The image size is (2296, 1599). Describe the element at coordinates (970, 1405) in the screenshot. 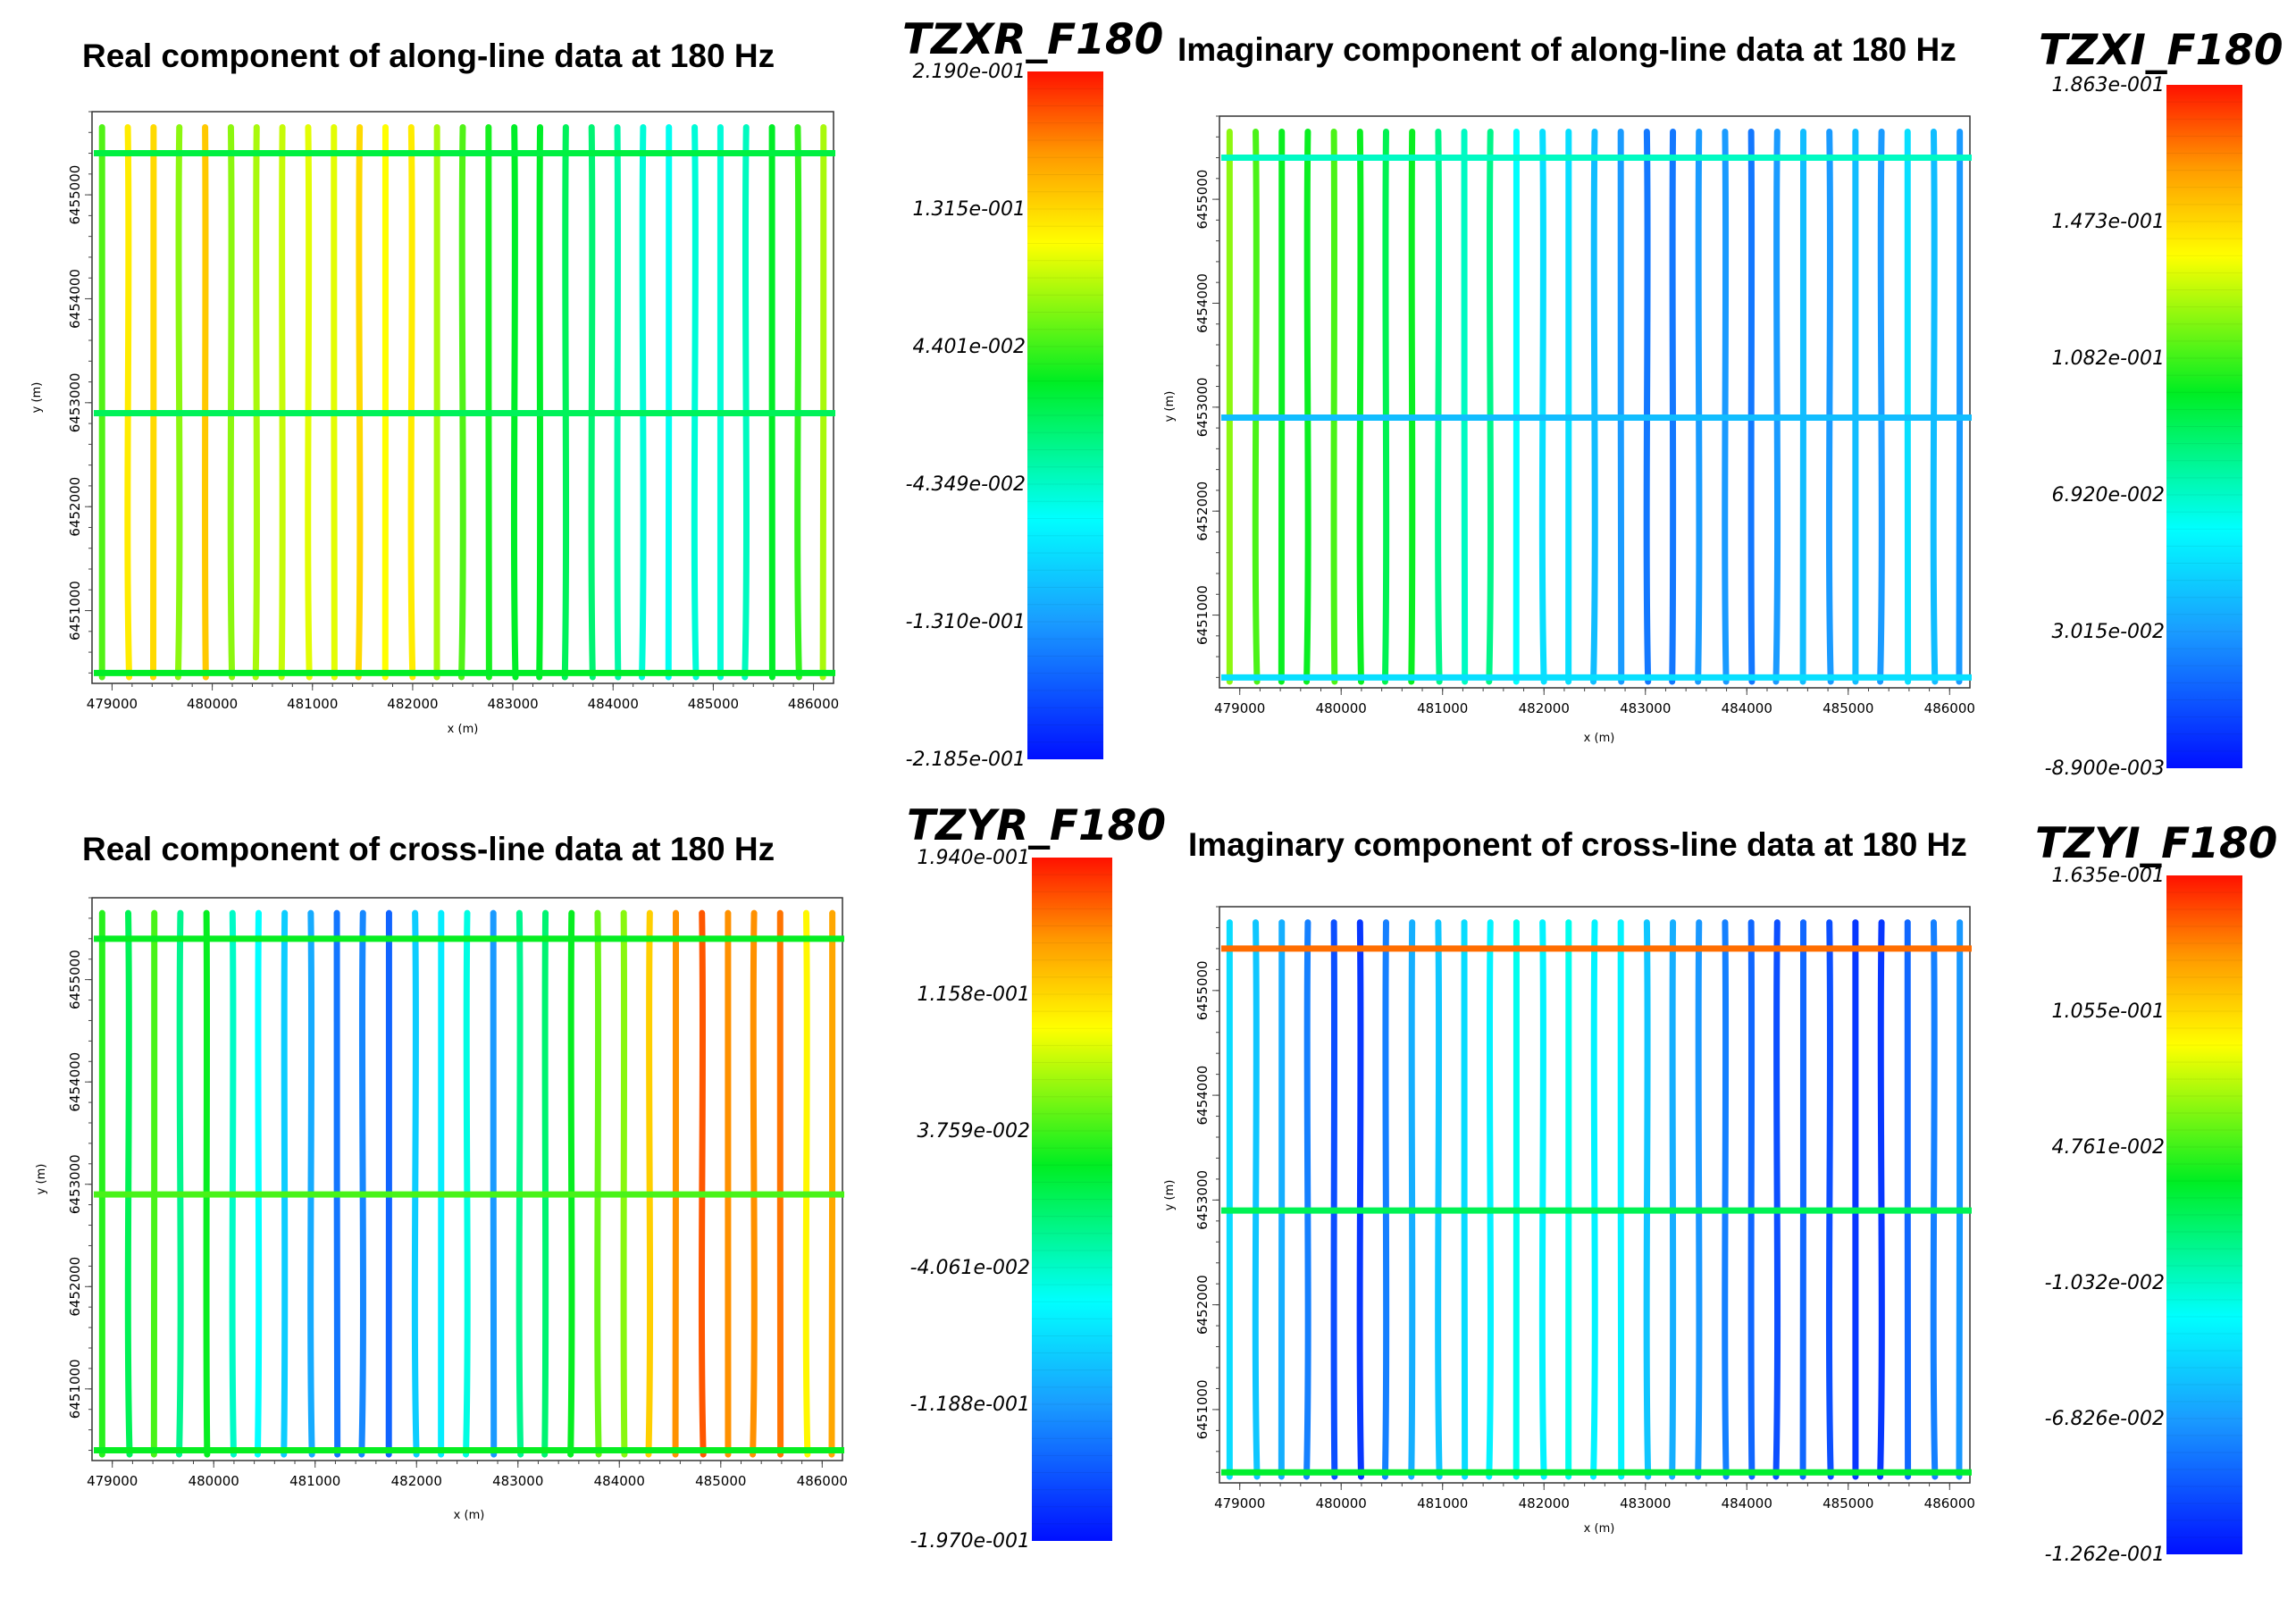

I see `colorbar-label: -1.188e-001` at that location.